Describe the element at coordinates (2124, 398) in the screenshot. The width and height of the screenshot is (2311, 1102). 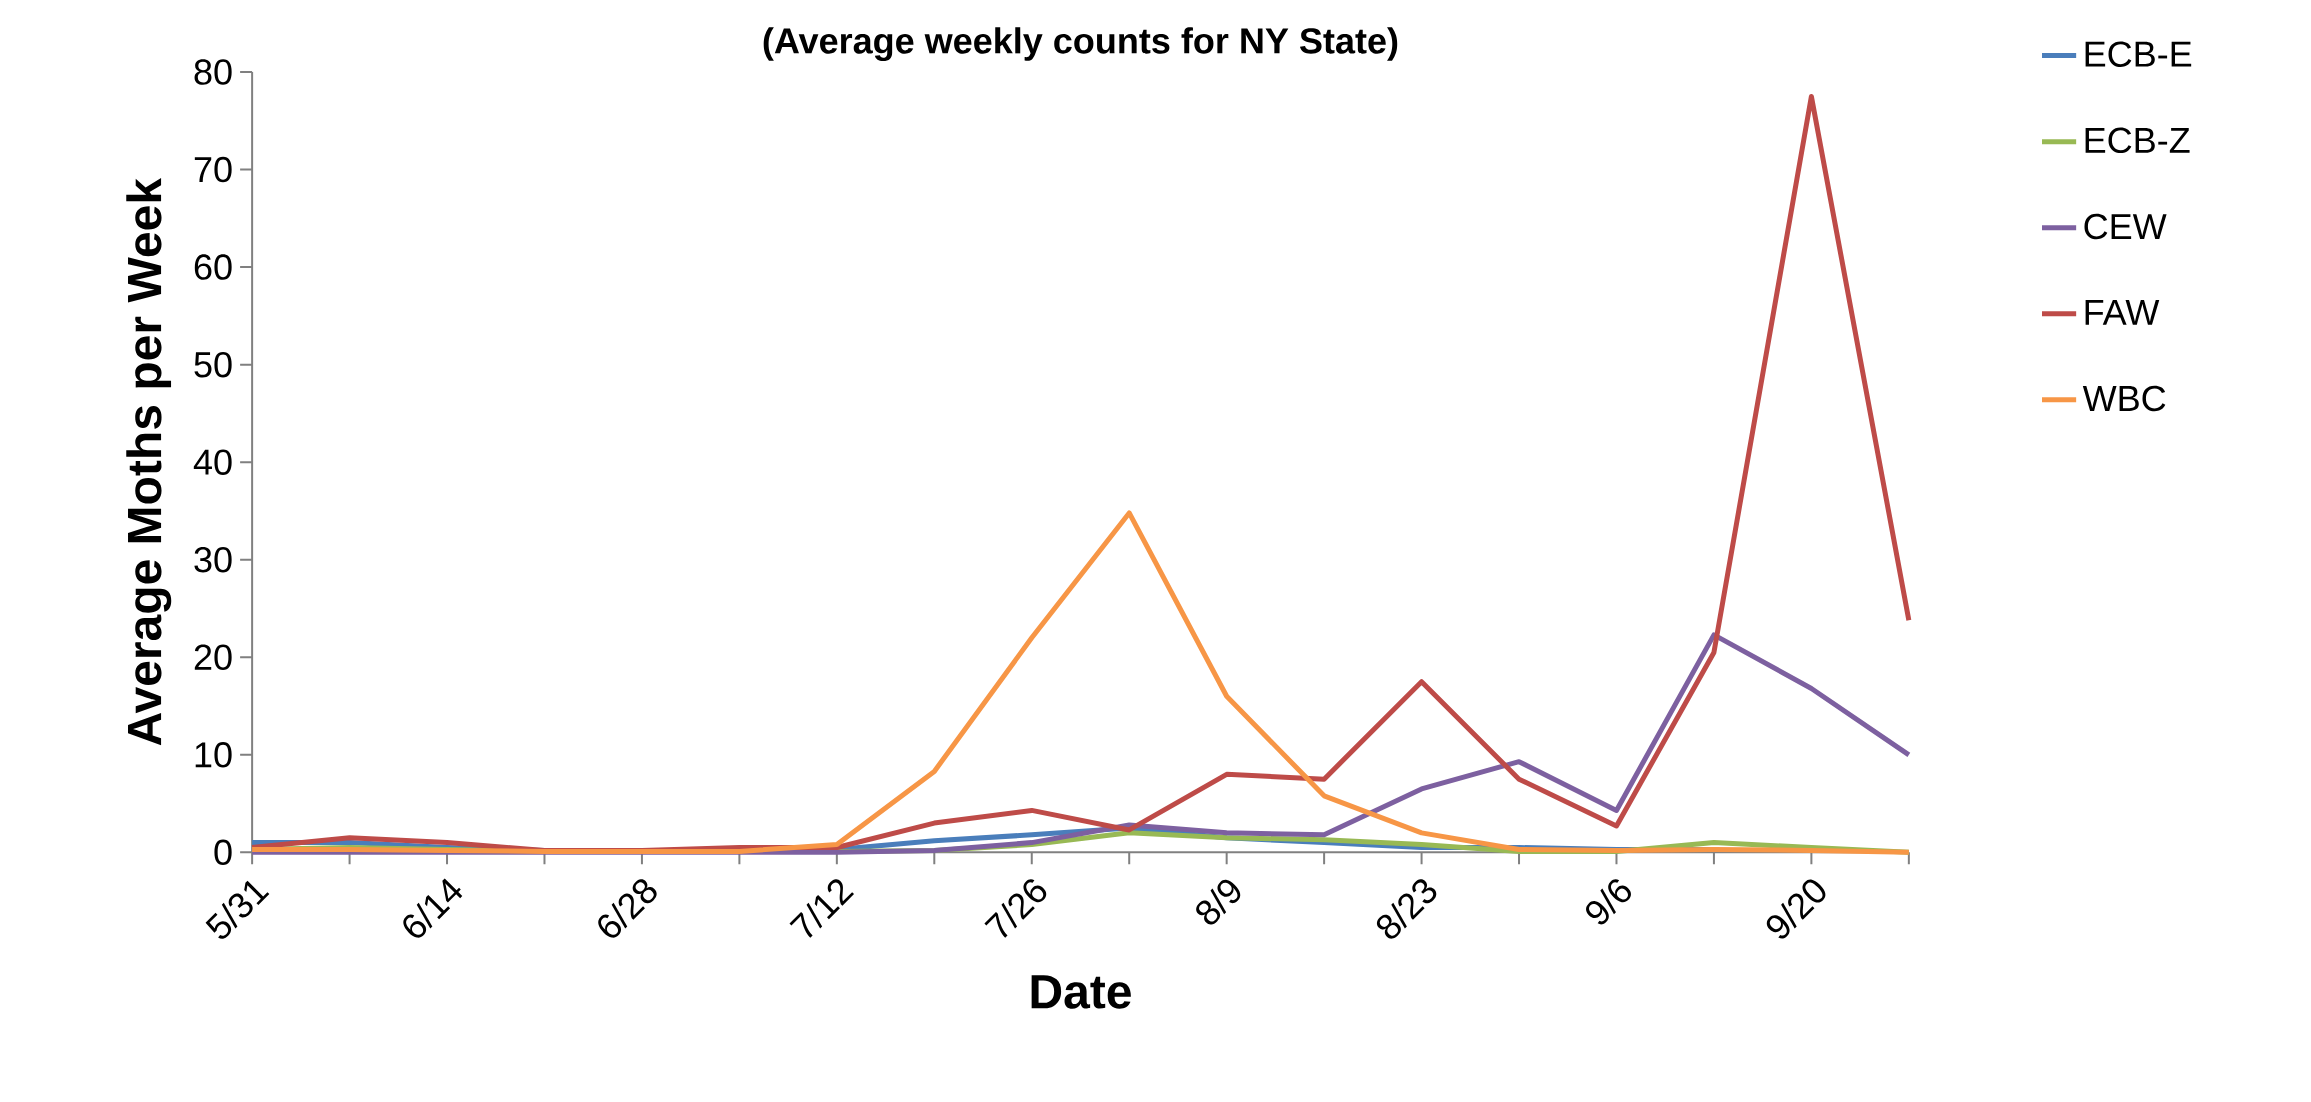
I see `legend-label: WBC` at that location.